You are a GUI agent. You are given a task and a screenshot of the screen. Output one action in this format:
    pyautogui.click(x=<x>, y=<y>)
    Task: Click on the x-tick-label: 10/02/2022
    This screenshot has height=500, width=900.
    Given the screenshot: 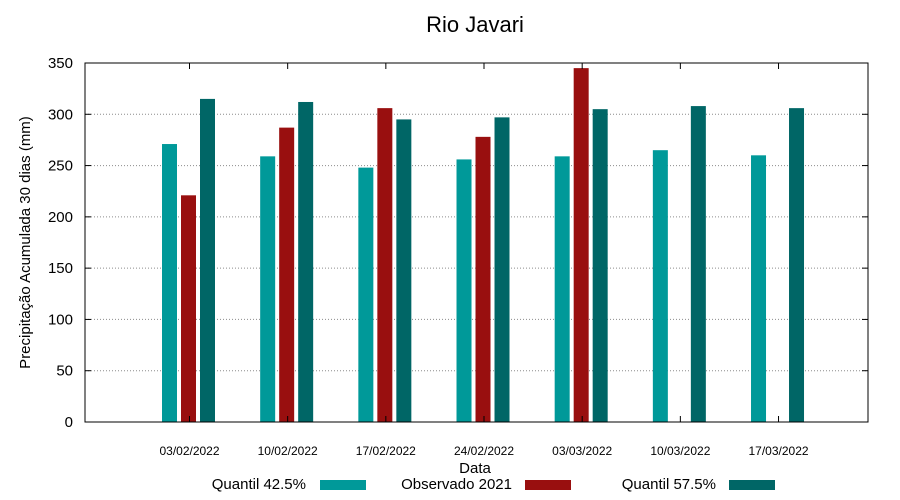 What is the action you would take?
    pyautogui.click(x=288, y=451)
    